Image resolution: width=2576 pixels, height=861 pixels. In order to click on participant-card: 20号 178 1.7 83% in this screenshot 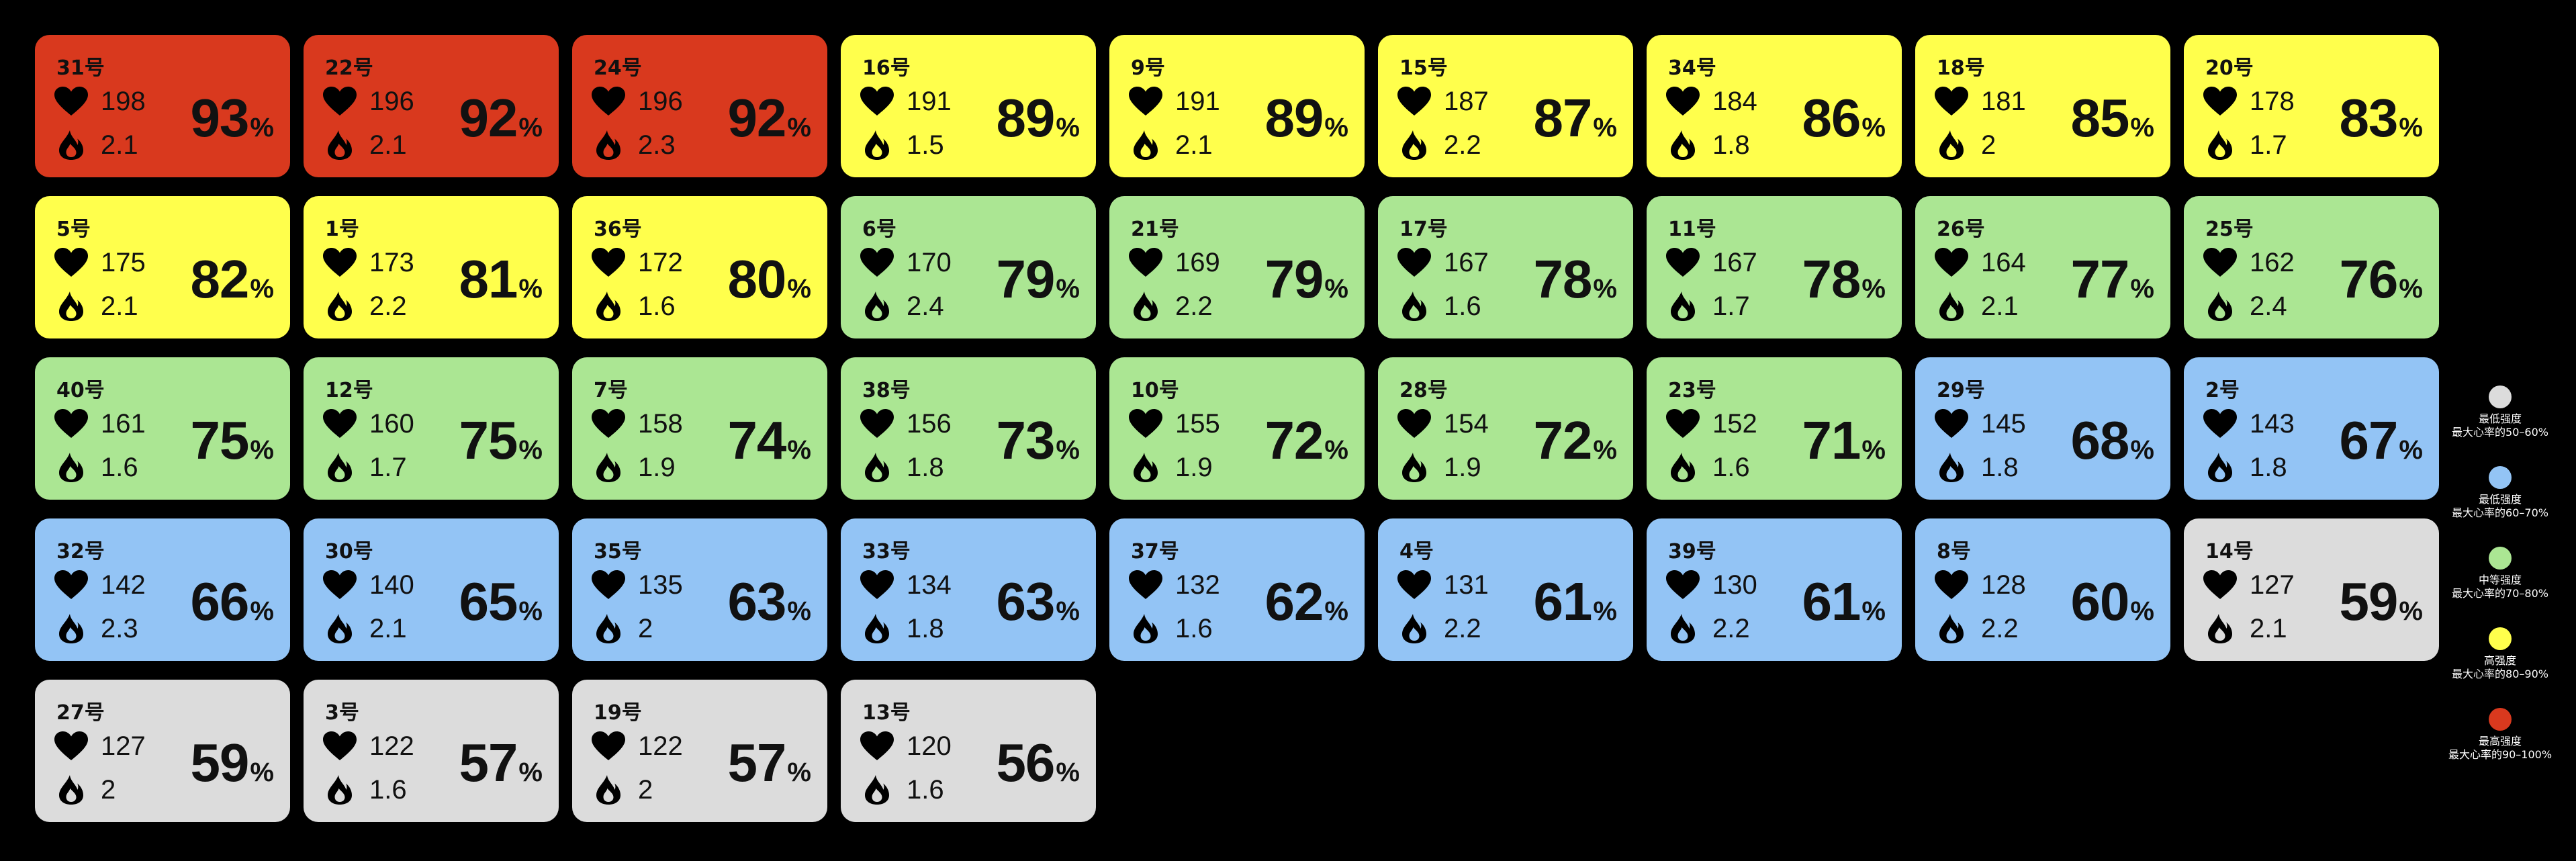, I will do `click(2311, 106)`.